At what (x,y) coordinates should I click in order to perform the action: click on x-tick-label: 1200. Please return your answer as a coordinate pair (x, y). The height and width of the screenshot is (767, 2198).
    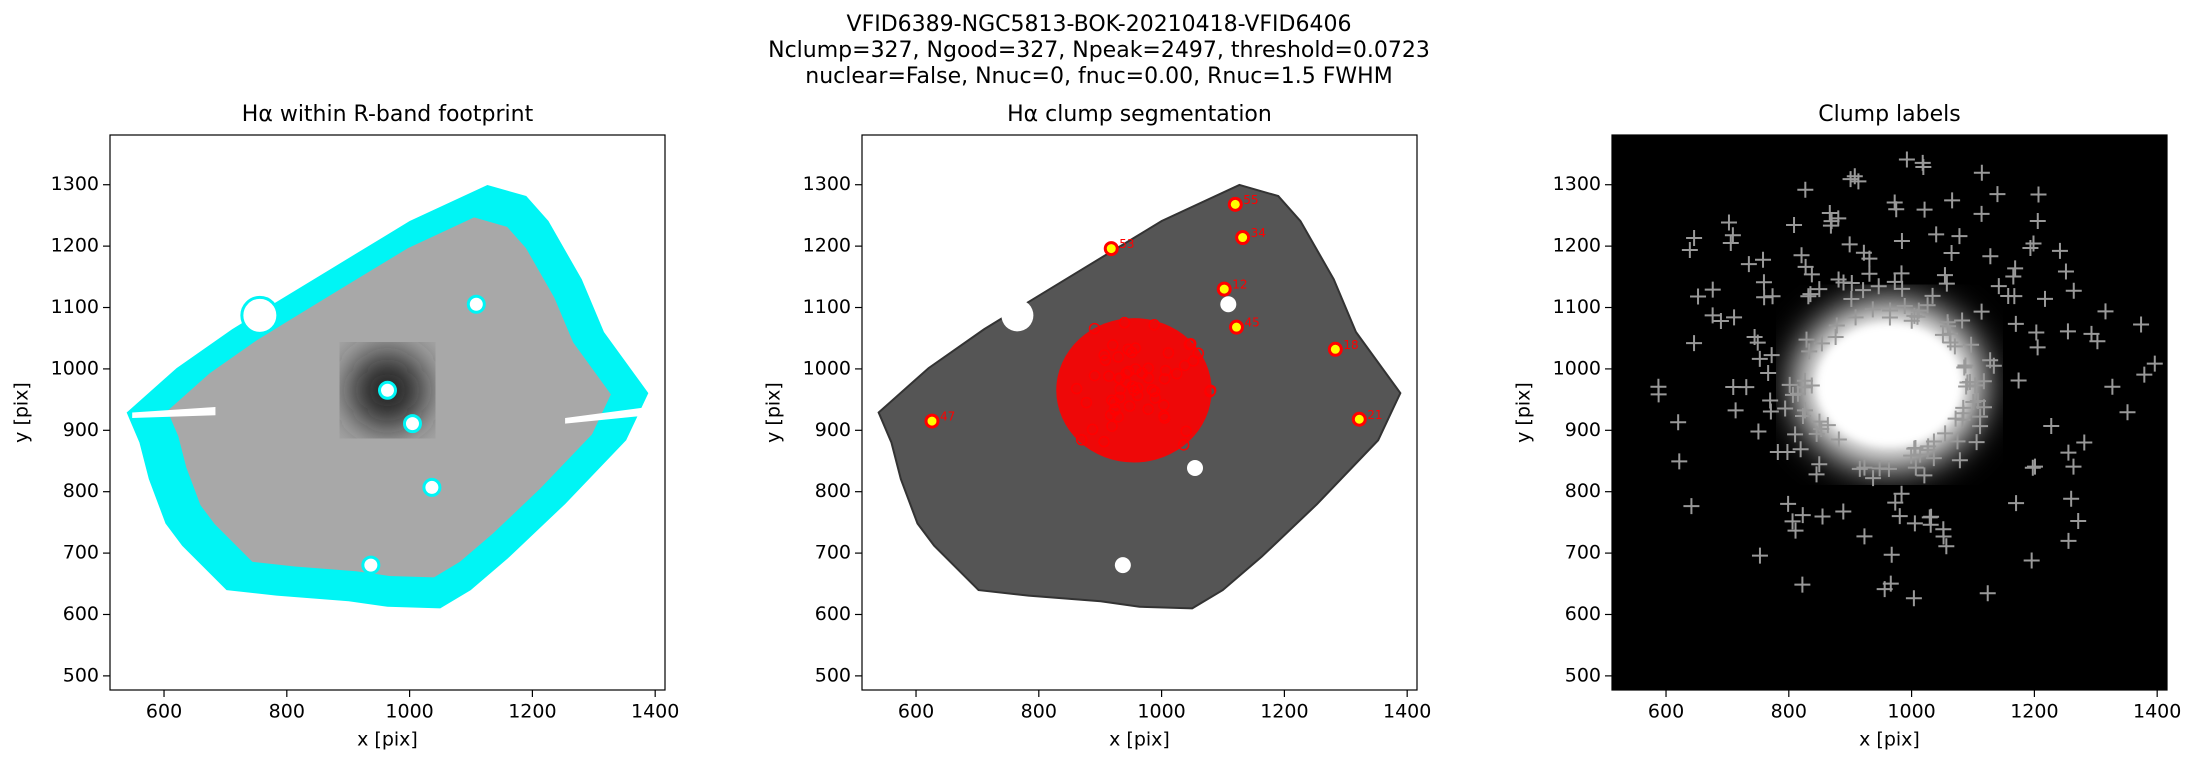
    Looking at the image, I should click on (1284, 712).